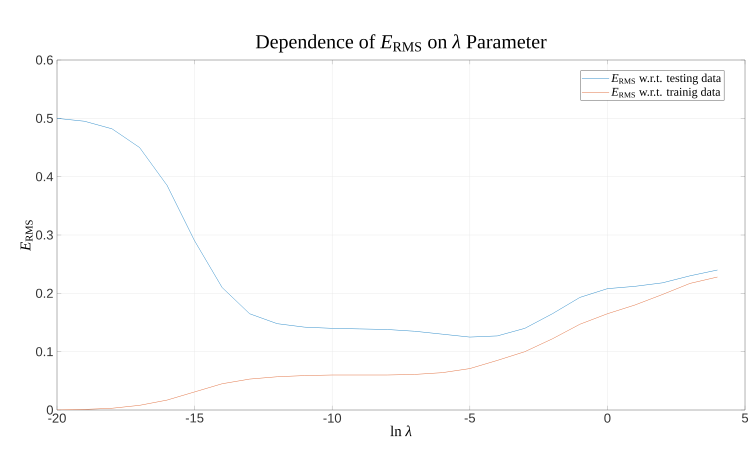  Describe the element at coordinates (44, 235) in the screenshot. I see `y-tick-label: 0.3` at that location.